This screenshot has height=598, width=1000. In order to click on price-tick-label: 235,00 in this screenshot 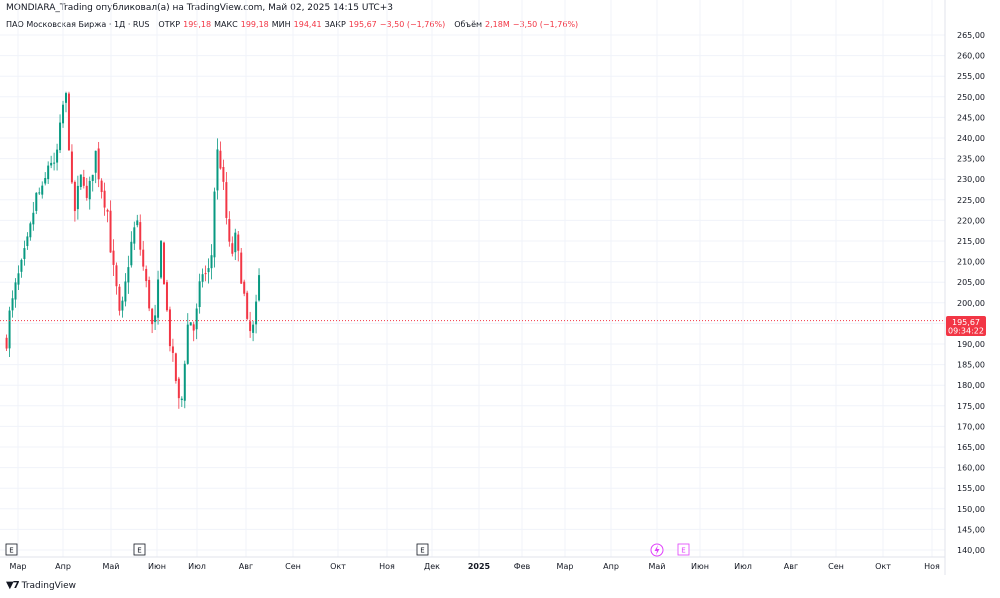, I will do `click(971, 159)`.